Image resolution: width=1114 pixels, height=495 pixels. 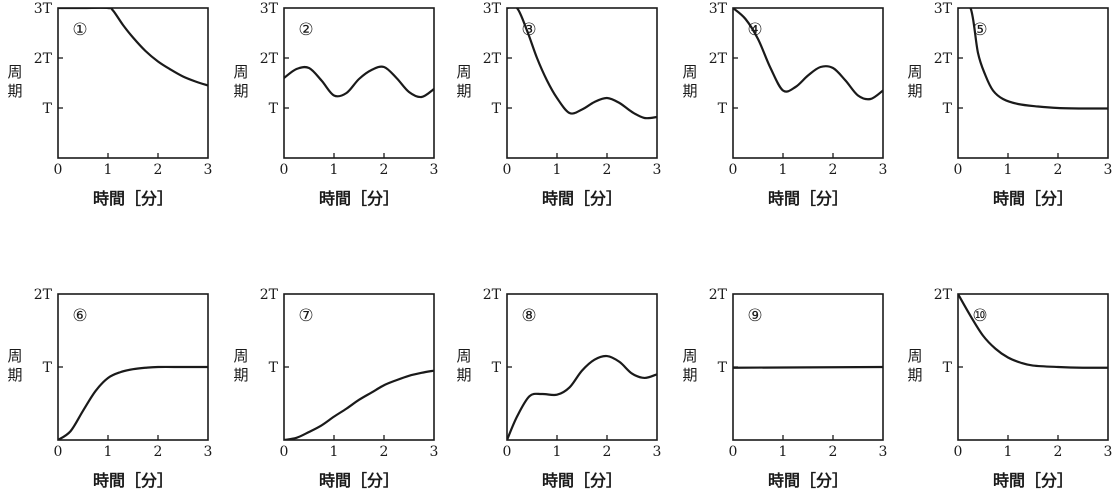 What do you see at coordinates (79, 316) in the screenshot?
I see `panel-number: ⑥` at bounding box center [79, 316].